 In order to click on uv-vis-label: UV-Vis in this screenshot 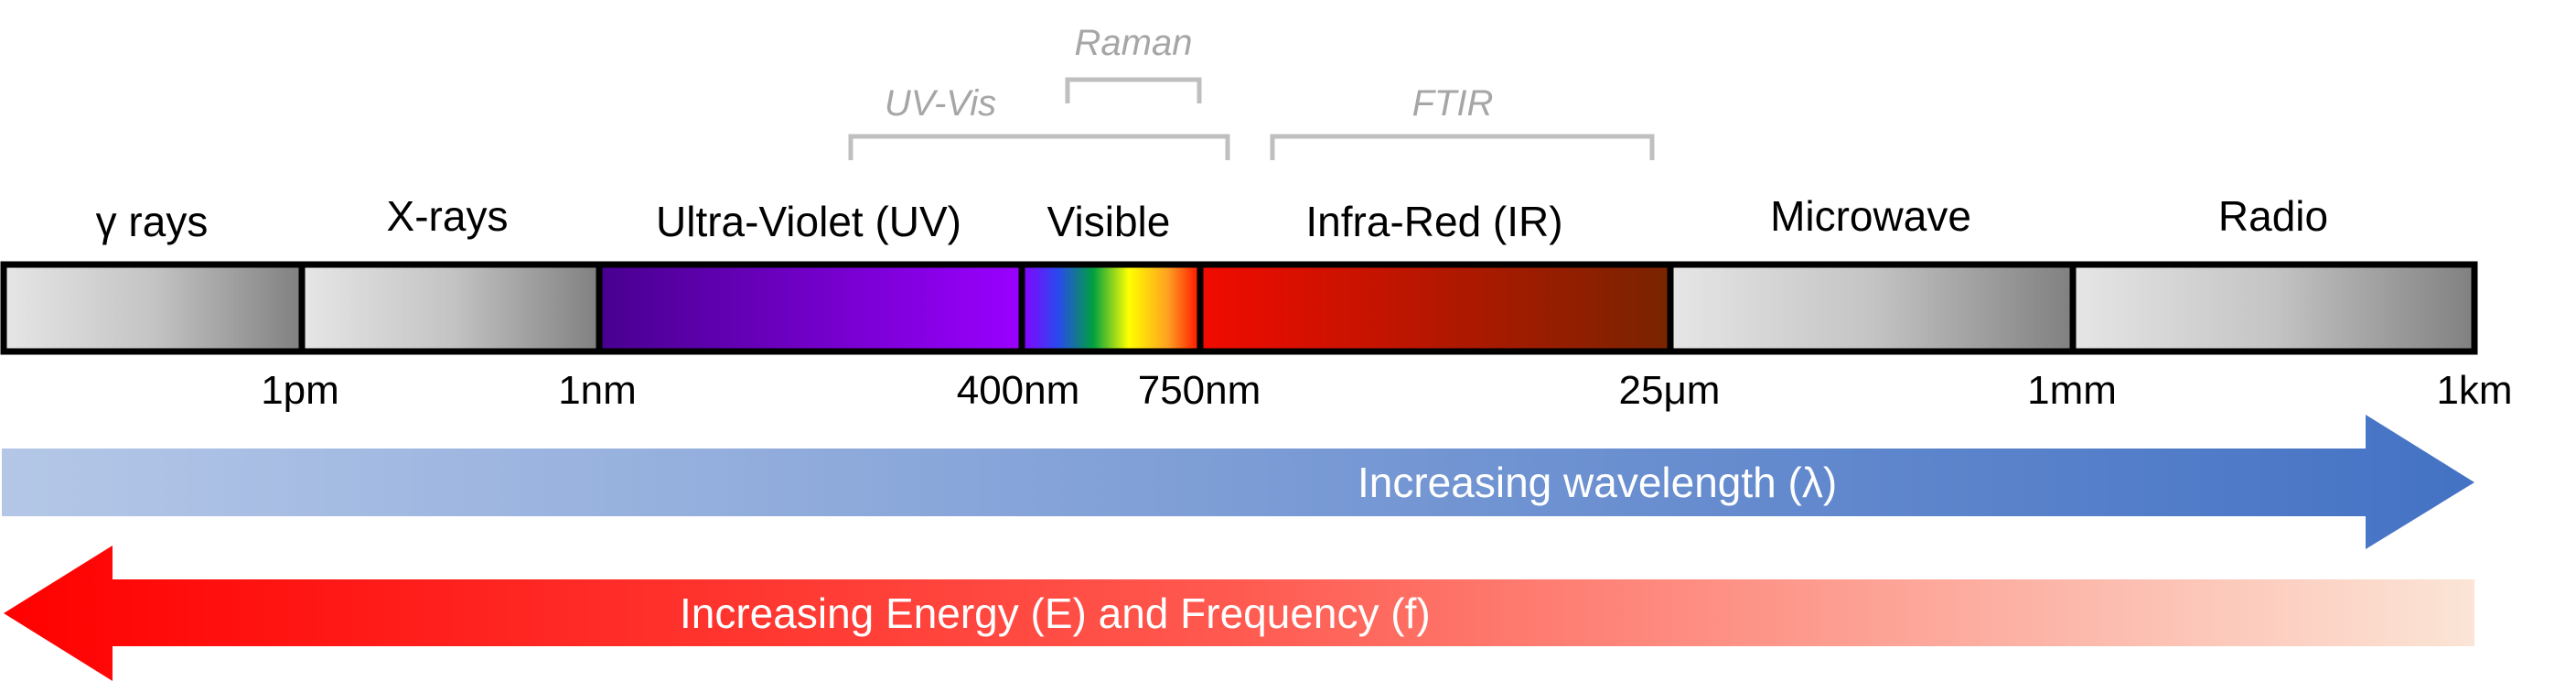, I will do `click(941, 103)`.